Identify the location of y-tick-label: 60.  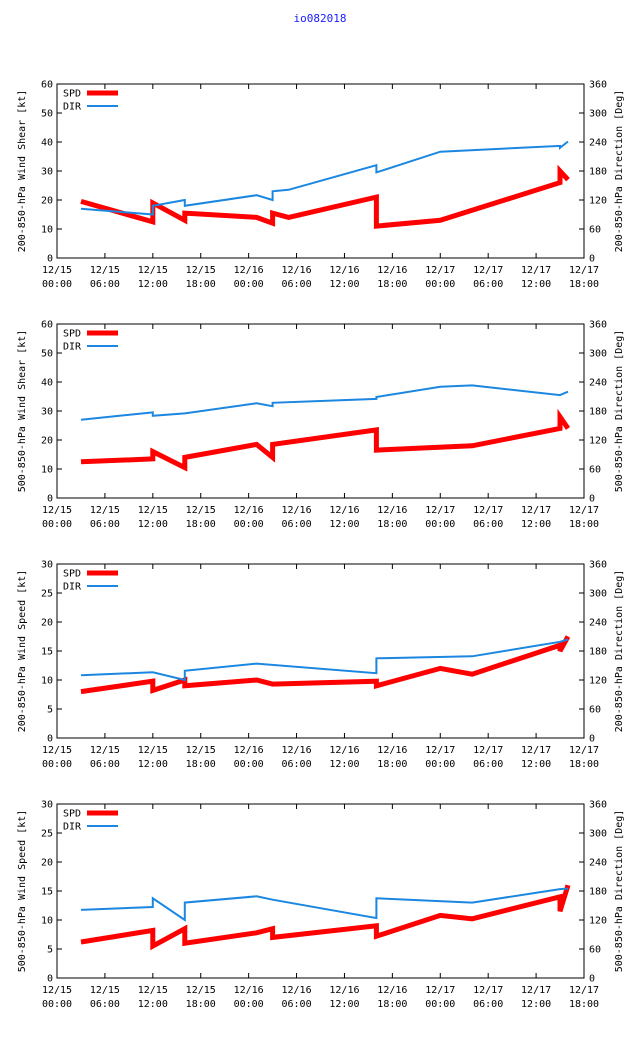
(47, 325).